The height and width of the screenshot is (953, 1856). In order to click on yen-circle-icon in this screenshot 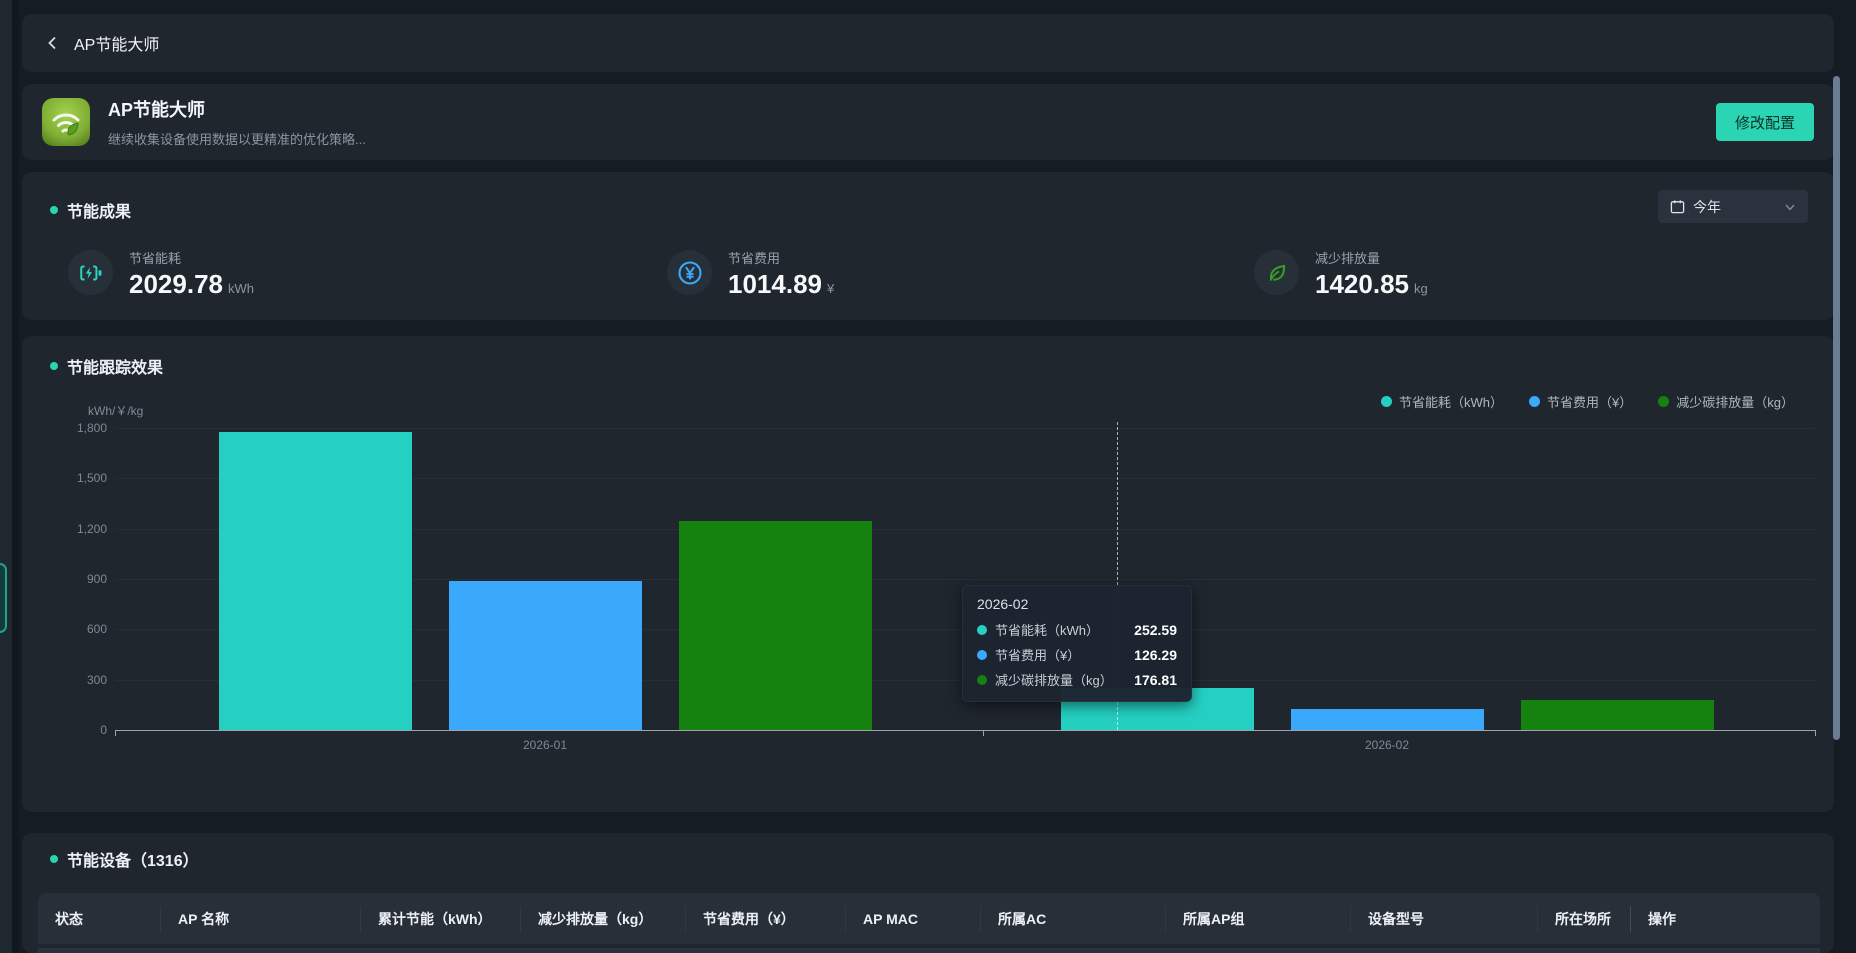, I will do `click(689, 272)`.